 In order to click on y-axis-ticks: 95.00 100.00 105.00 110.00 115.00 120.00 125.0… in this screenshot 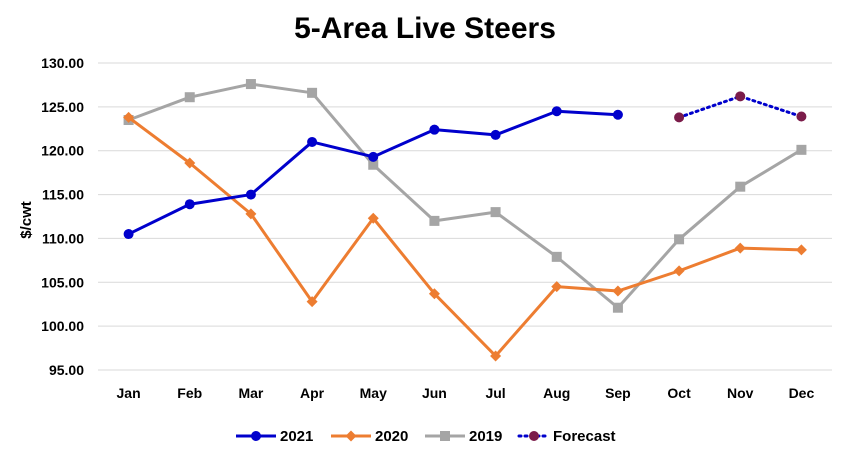, I will do `click(62, 216)`.